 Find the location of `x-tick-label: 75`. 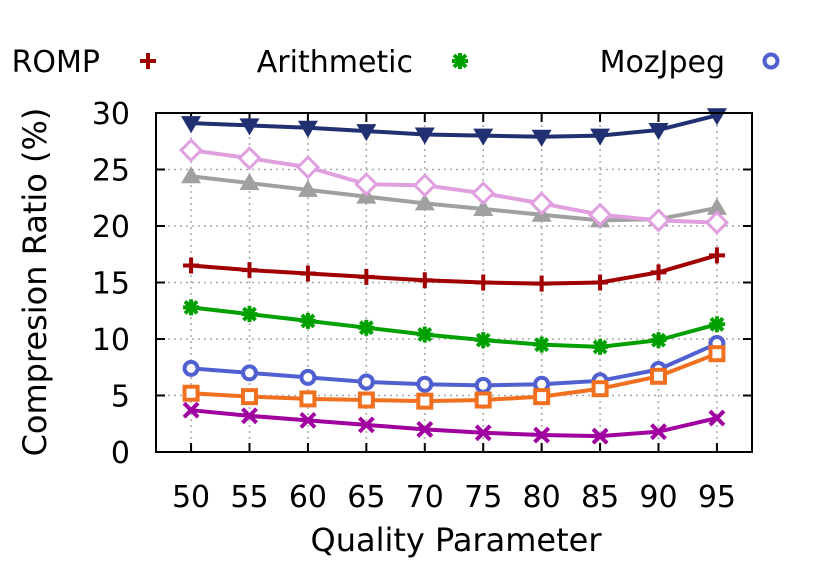

x-tick-label: 75 is located at coordinates (483, 497).